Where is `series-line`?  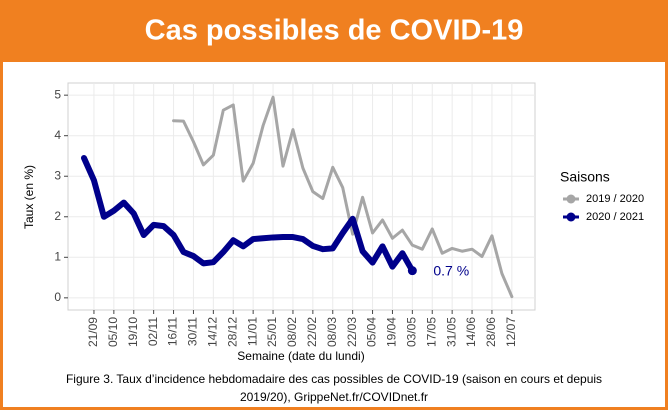
series-line is located at coordinates (248, 214).